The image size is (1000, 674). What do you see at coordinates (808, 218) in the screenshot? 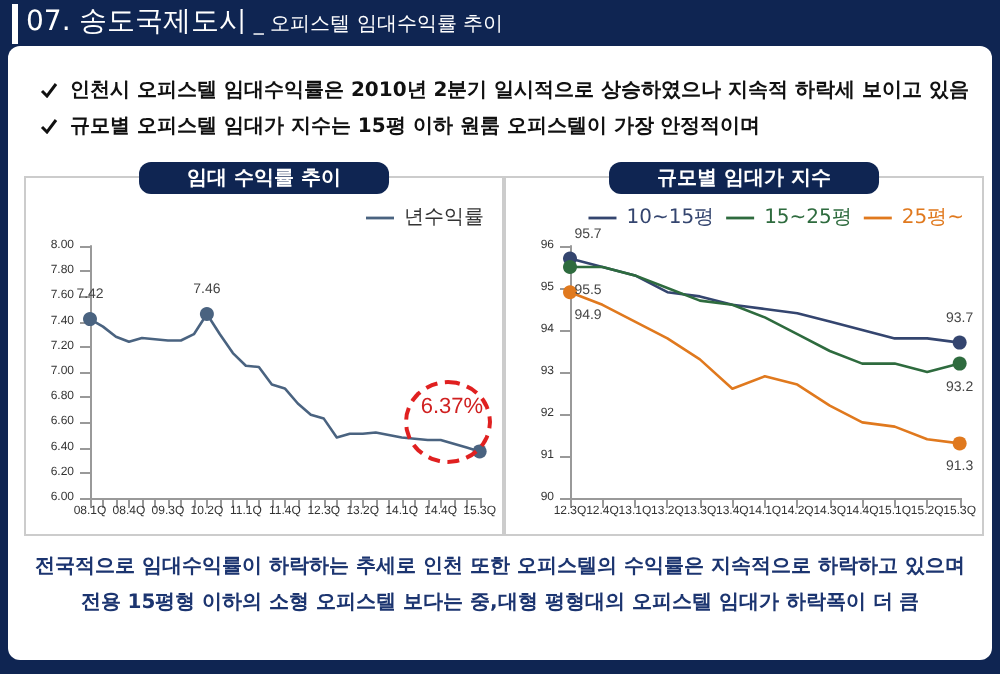
I see `legend-label: 15~25평` at bounding box center [808, 218].